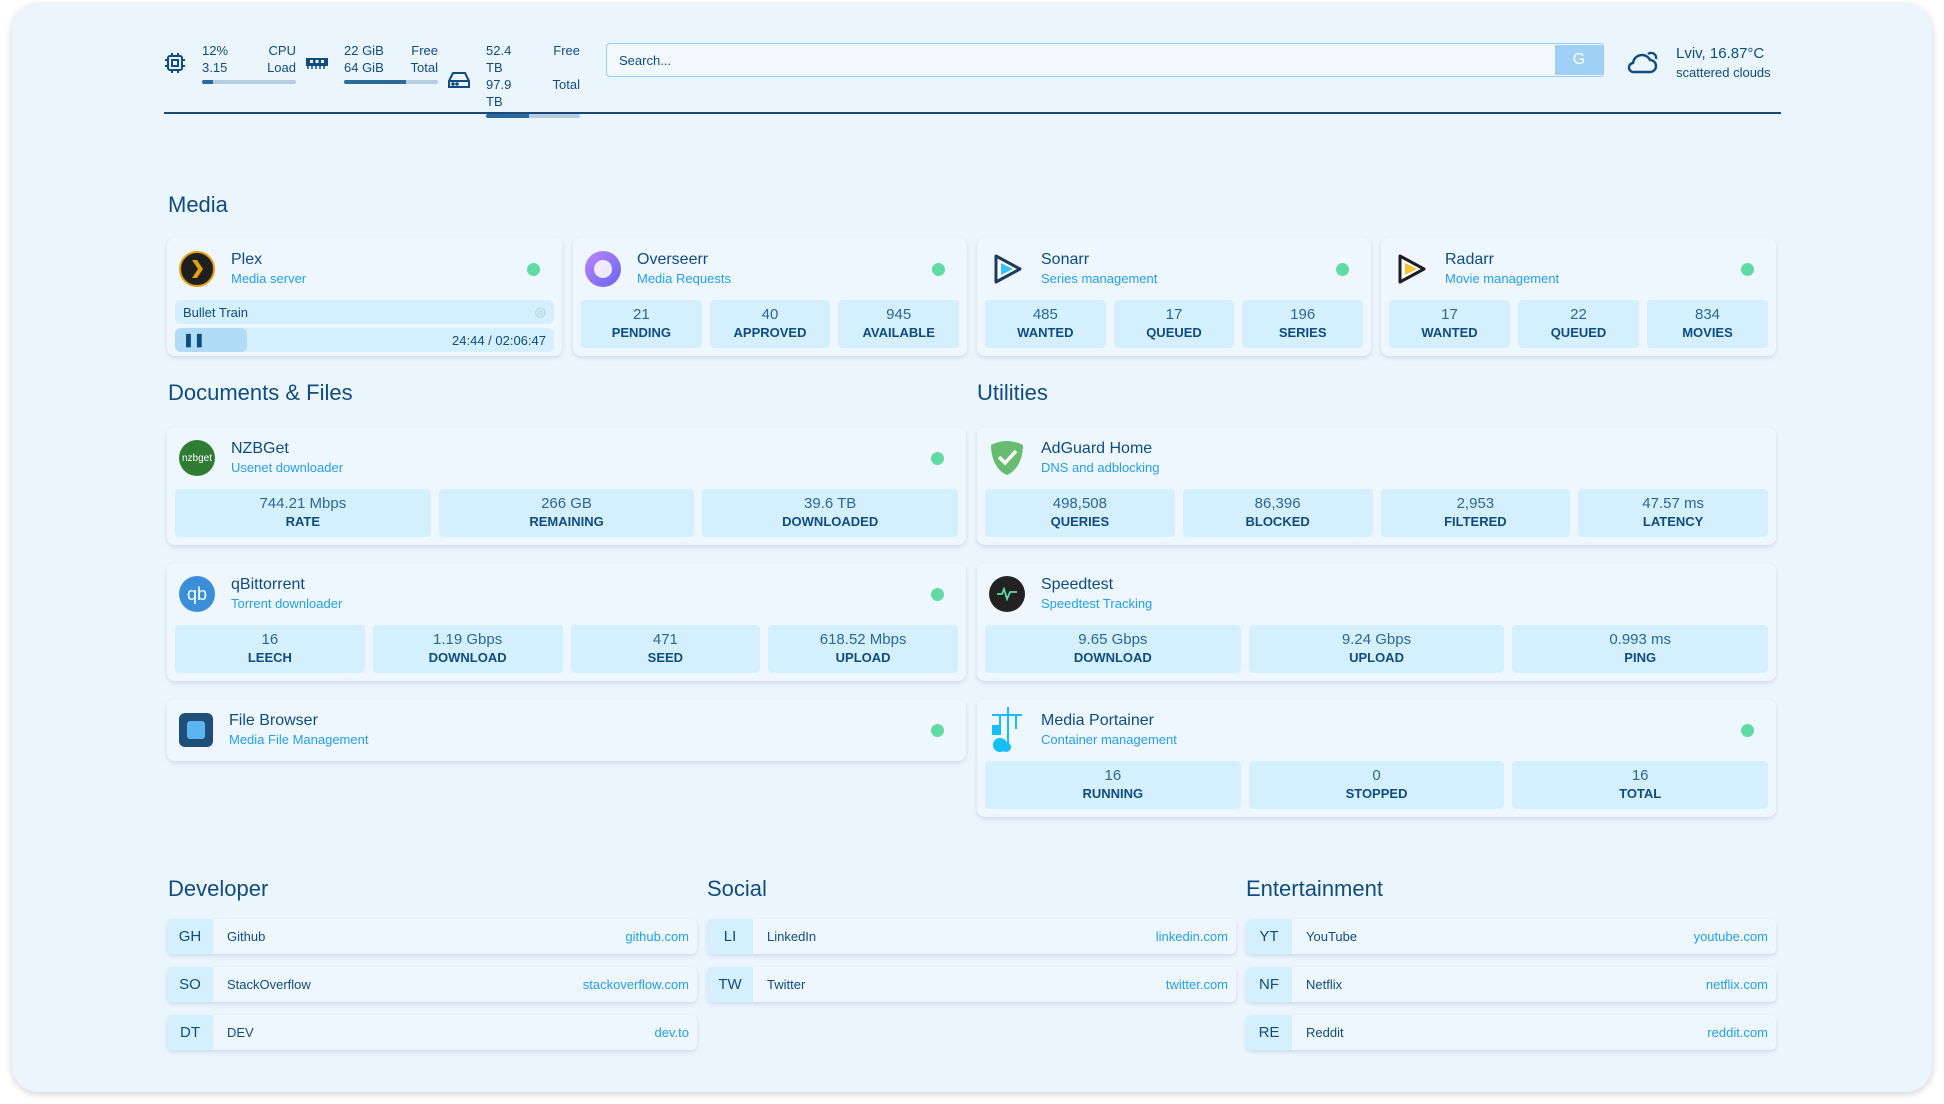 The width and height of the screenshot is (1944, 1104). What do you see at coordinates (432, 936) in the screenshot?
I see `bookmark-github: GH Github github.com` at bounding box center [432, 936].